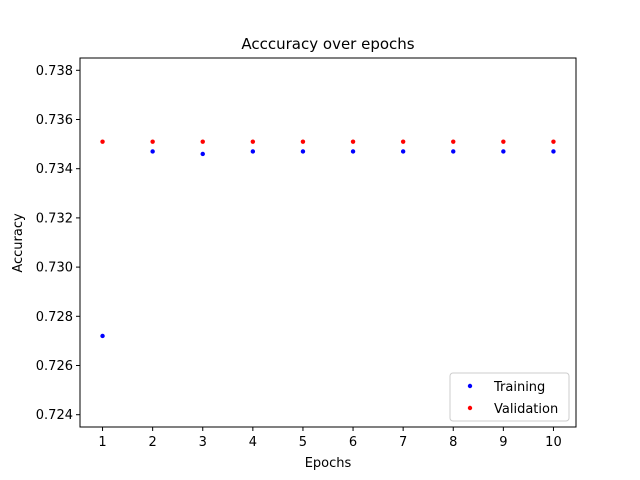 The width and height of the screenshot is (640, 480). Describe the element at coordinates (18, 243) in the screenshot. I see `y-axis-label: Accuracy` at that location.